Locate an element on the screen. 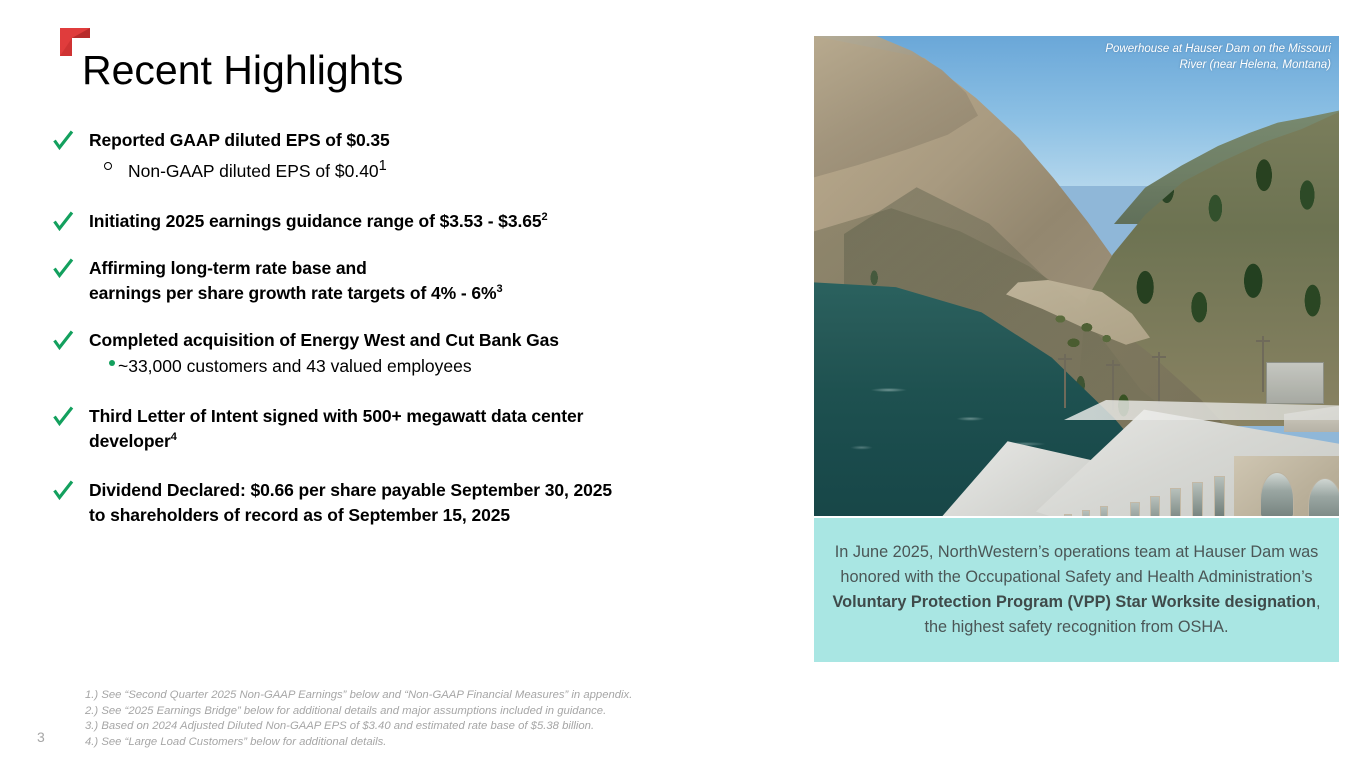  sub-list-item: Non-GAAP diluted EPS of $0.401 is located at coordinates (450, 169).